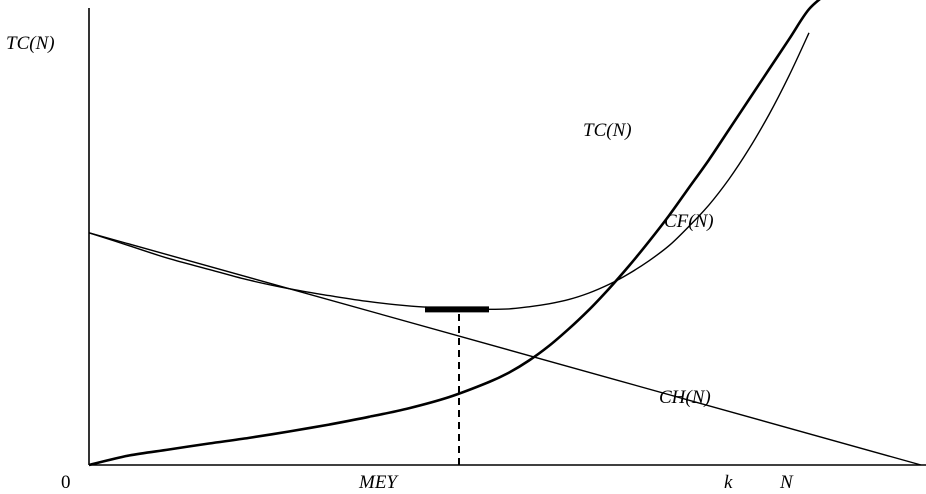  Describe the element at coordinates (66, 482) in the screenshot. I see `x-tick-label-0: 0` at that location.